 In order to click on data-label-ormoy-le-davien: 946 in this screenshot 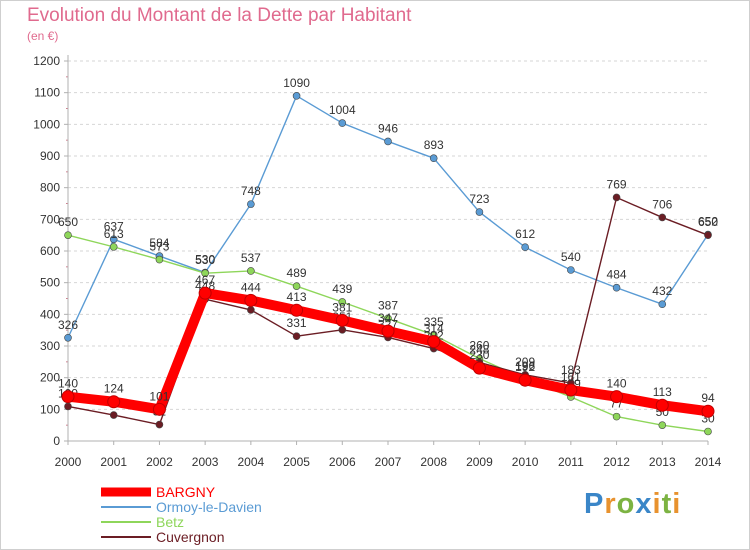, I will do `click(388, 128)`.